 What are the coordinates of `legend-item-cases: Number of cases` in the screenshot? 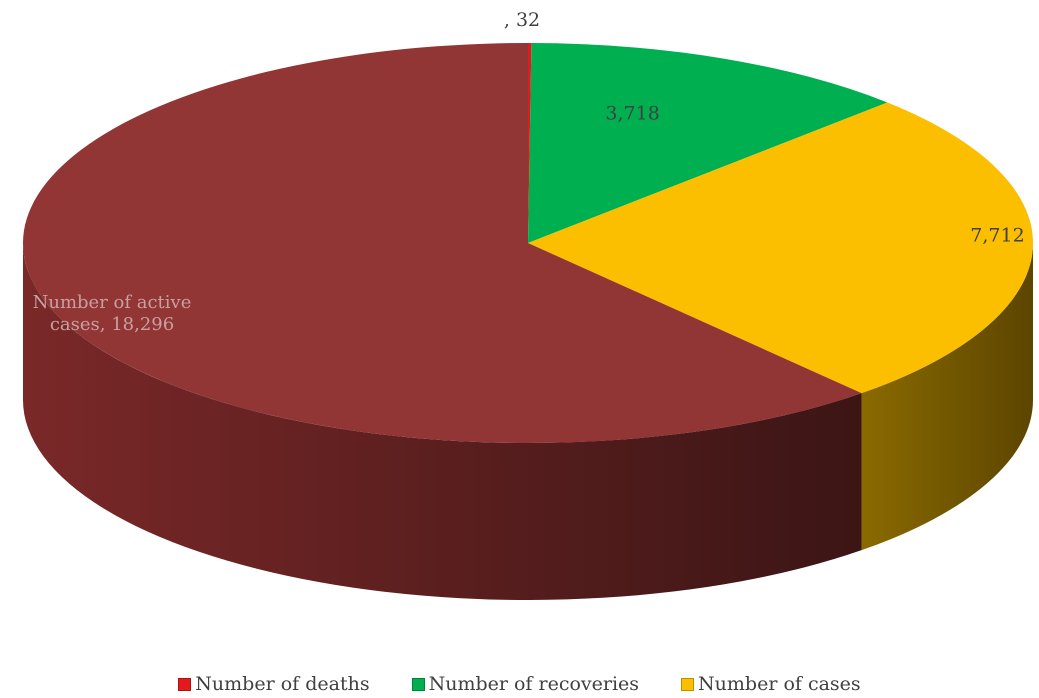 It's located at (771, 684).